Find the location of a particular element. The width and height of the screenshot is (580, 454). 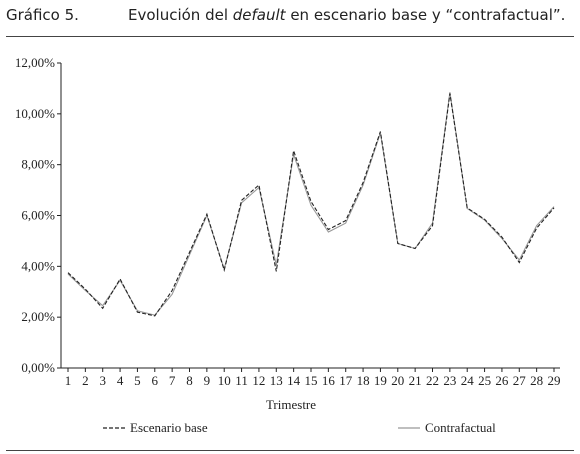

y-tick-label: 12,00% is located at coordinates (35, 62).